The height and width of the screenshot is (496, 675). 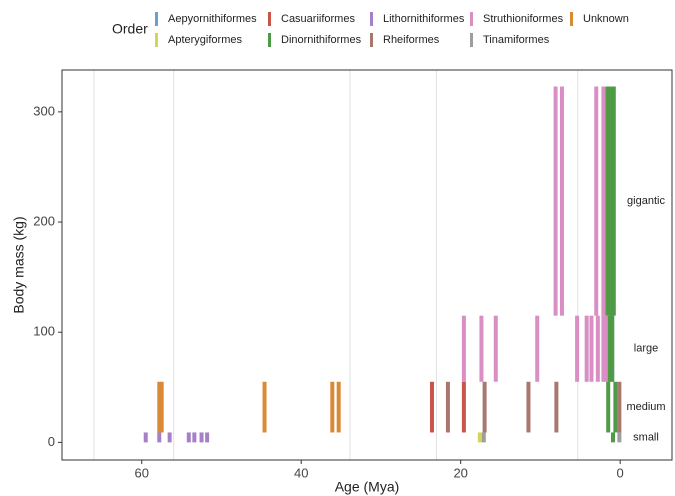 I want to click on x-tick-label: 20, so click(x=460, y=472).